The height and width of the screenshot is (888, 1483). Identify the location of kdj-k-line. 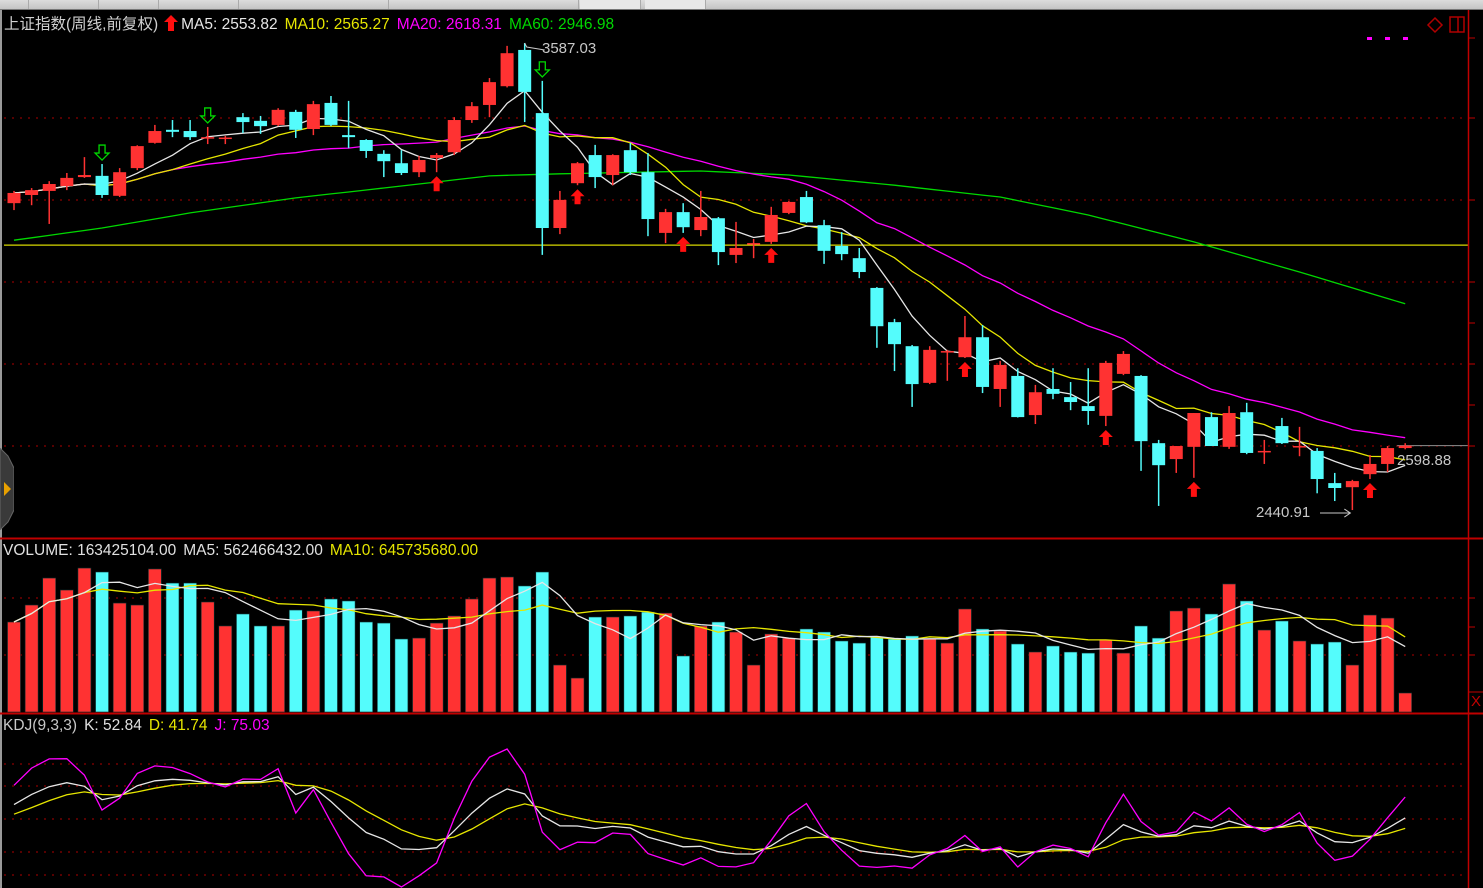
(709, 816).